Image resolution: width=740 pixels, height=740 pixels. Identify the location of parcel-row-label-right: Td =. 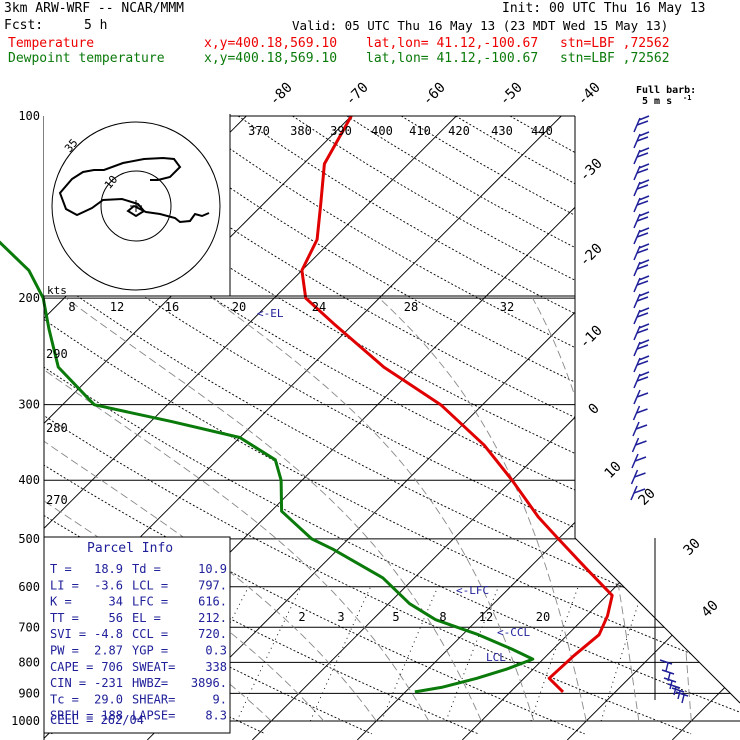
(146, 569).